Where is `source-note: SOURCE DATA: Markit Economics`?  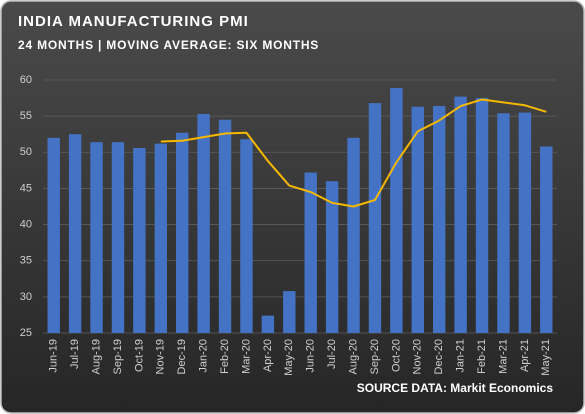 source-note: SOURCE DATA: Markit Economics is located at coordinates (455, 388).